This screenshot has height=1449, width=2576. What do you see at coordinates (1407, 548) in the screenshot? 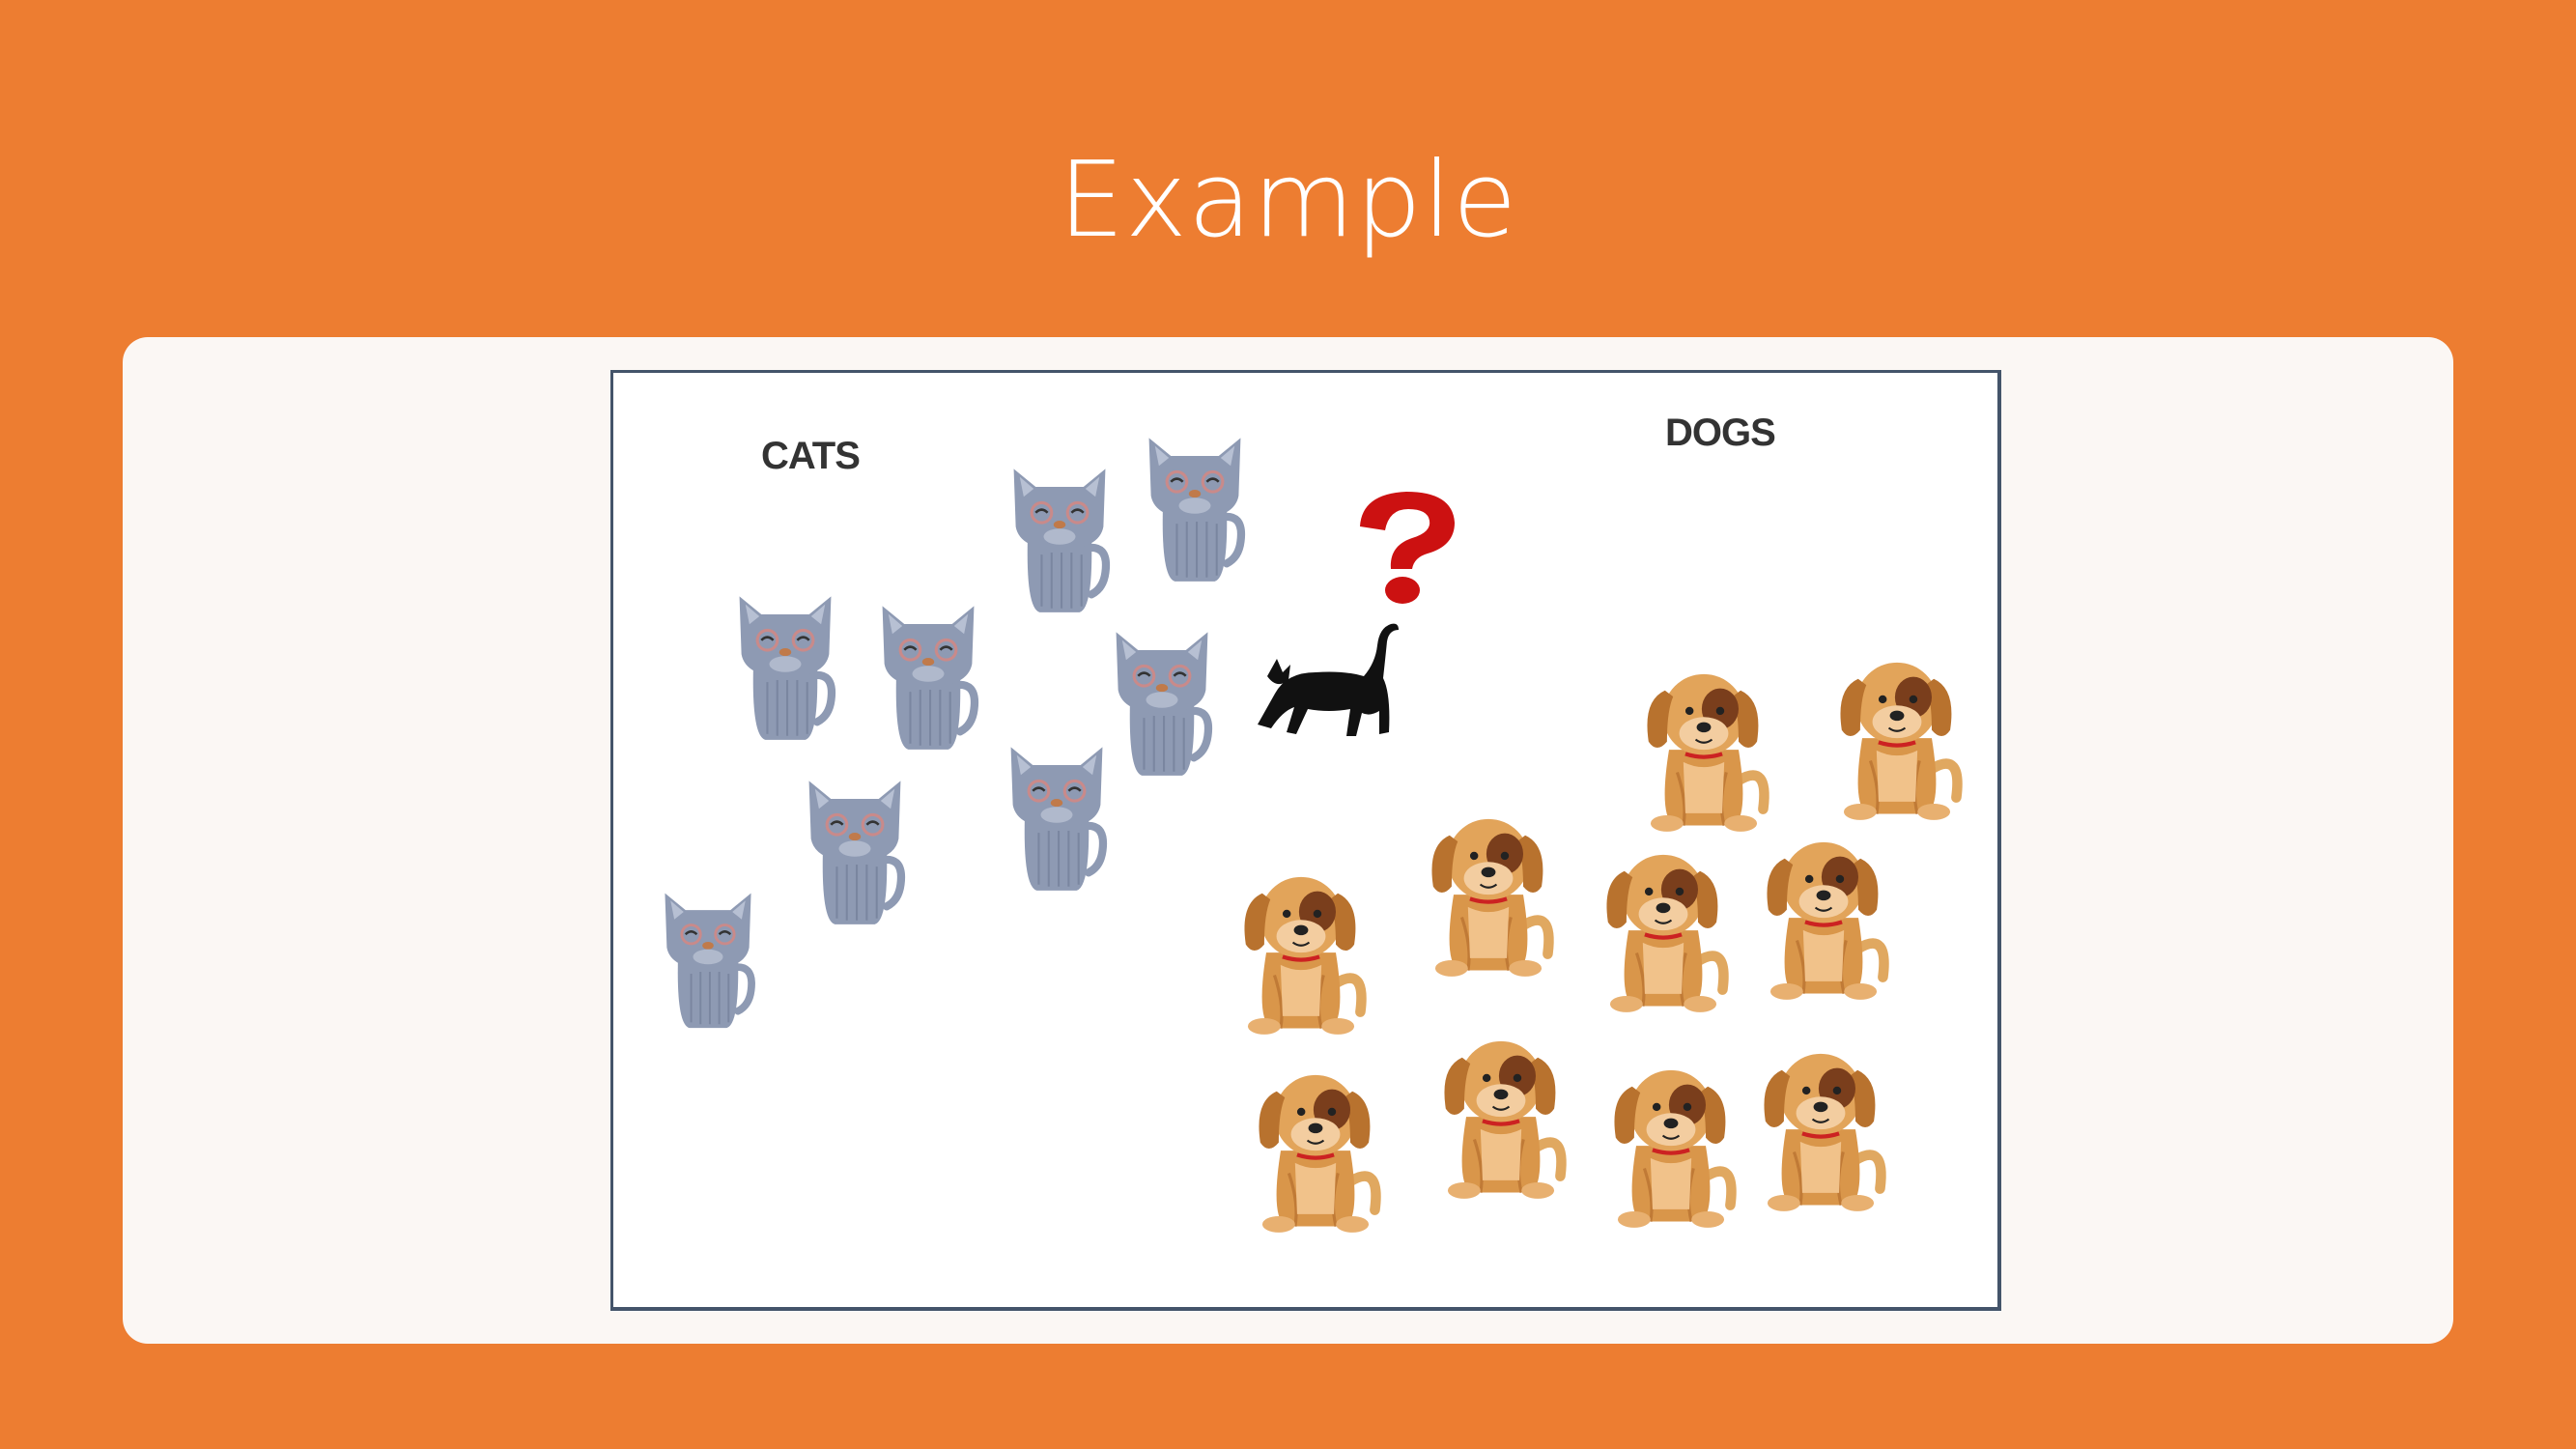
I see `question-mark-icon` at bounding box center [1407, 548].